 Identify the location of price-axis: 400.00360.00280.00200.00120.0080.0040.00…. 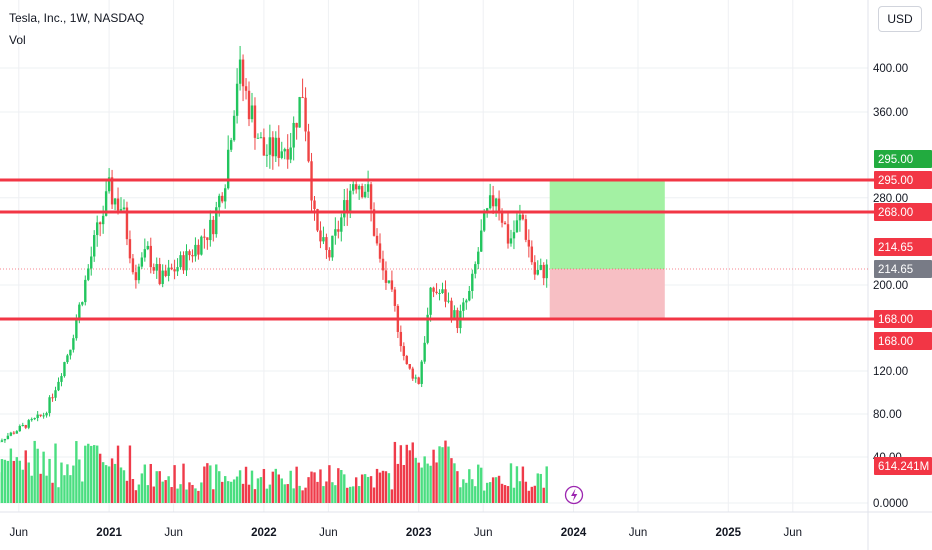
(890, 286).